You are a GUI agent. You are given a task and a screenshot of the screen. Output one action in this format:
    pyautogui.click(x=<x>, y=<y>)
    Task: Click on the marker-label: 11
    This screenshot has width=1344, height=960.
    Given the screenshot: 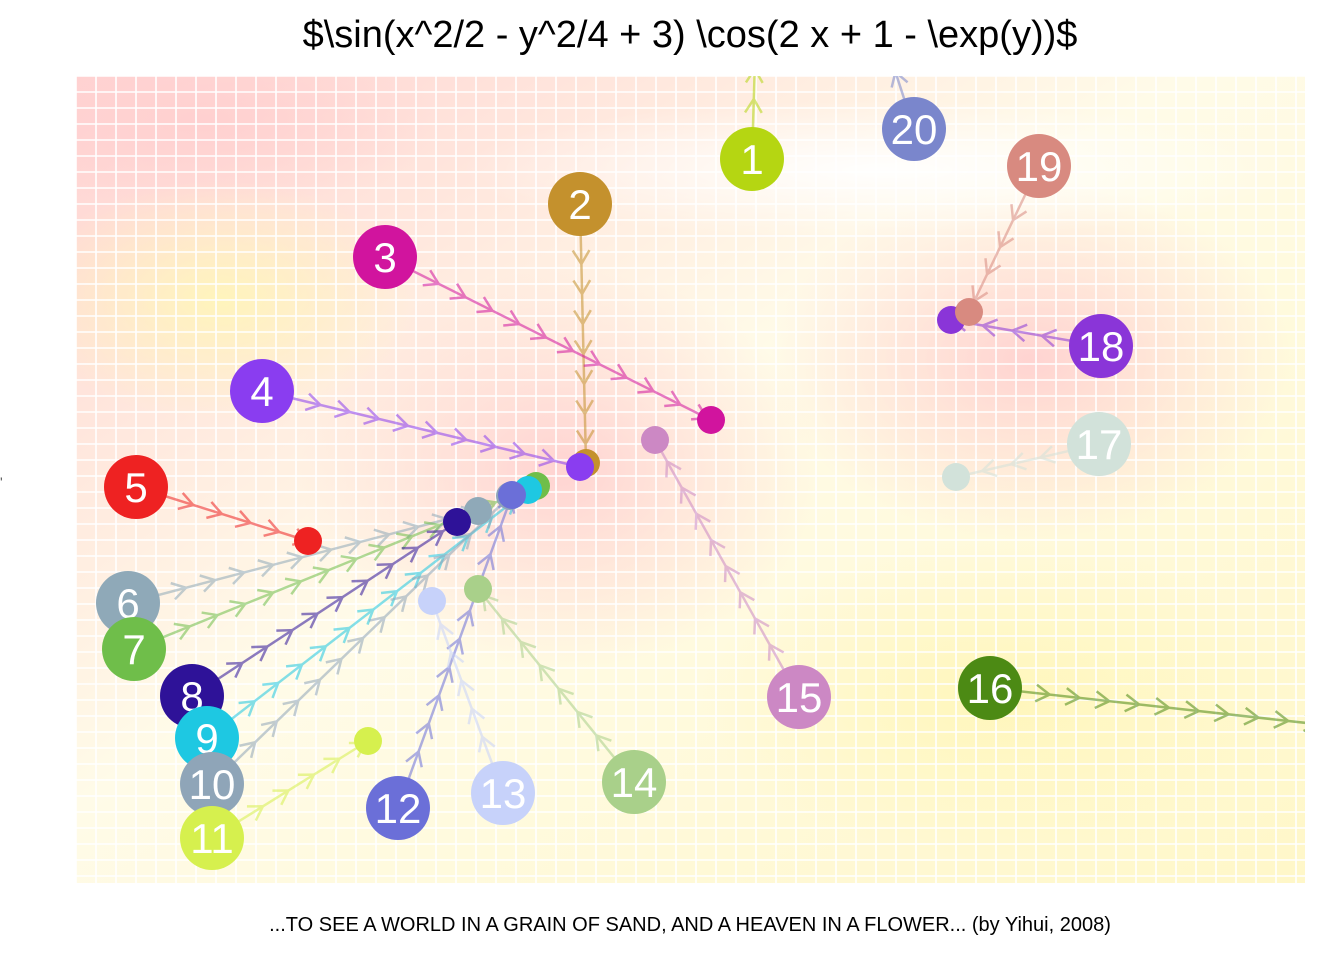 What is the action you would take?
    pyautogui.click(x=212, y=838)
    